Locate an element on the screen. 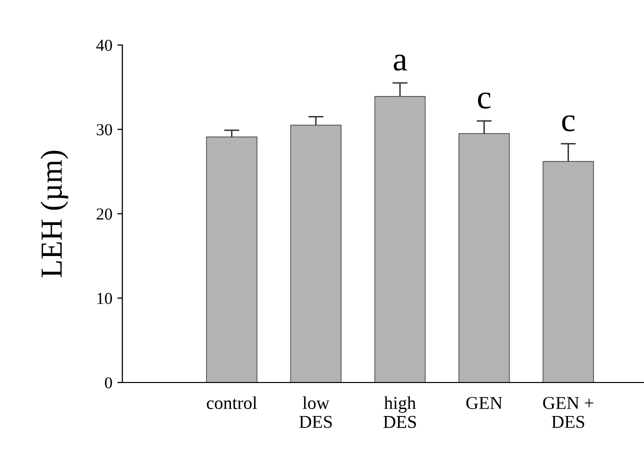 Image resolution: width=644 pixels, height=450 pixels. y-tick-label: 0 is located at coordinates (108, 382).